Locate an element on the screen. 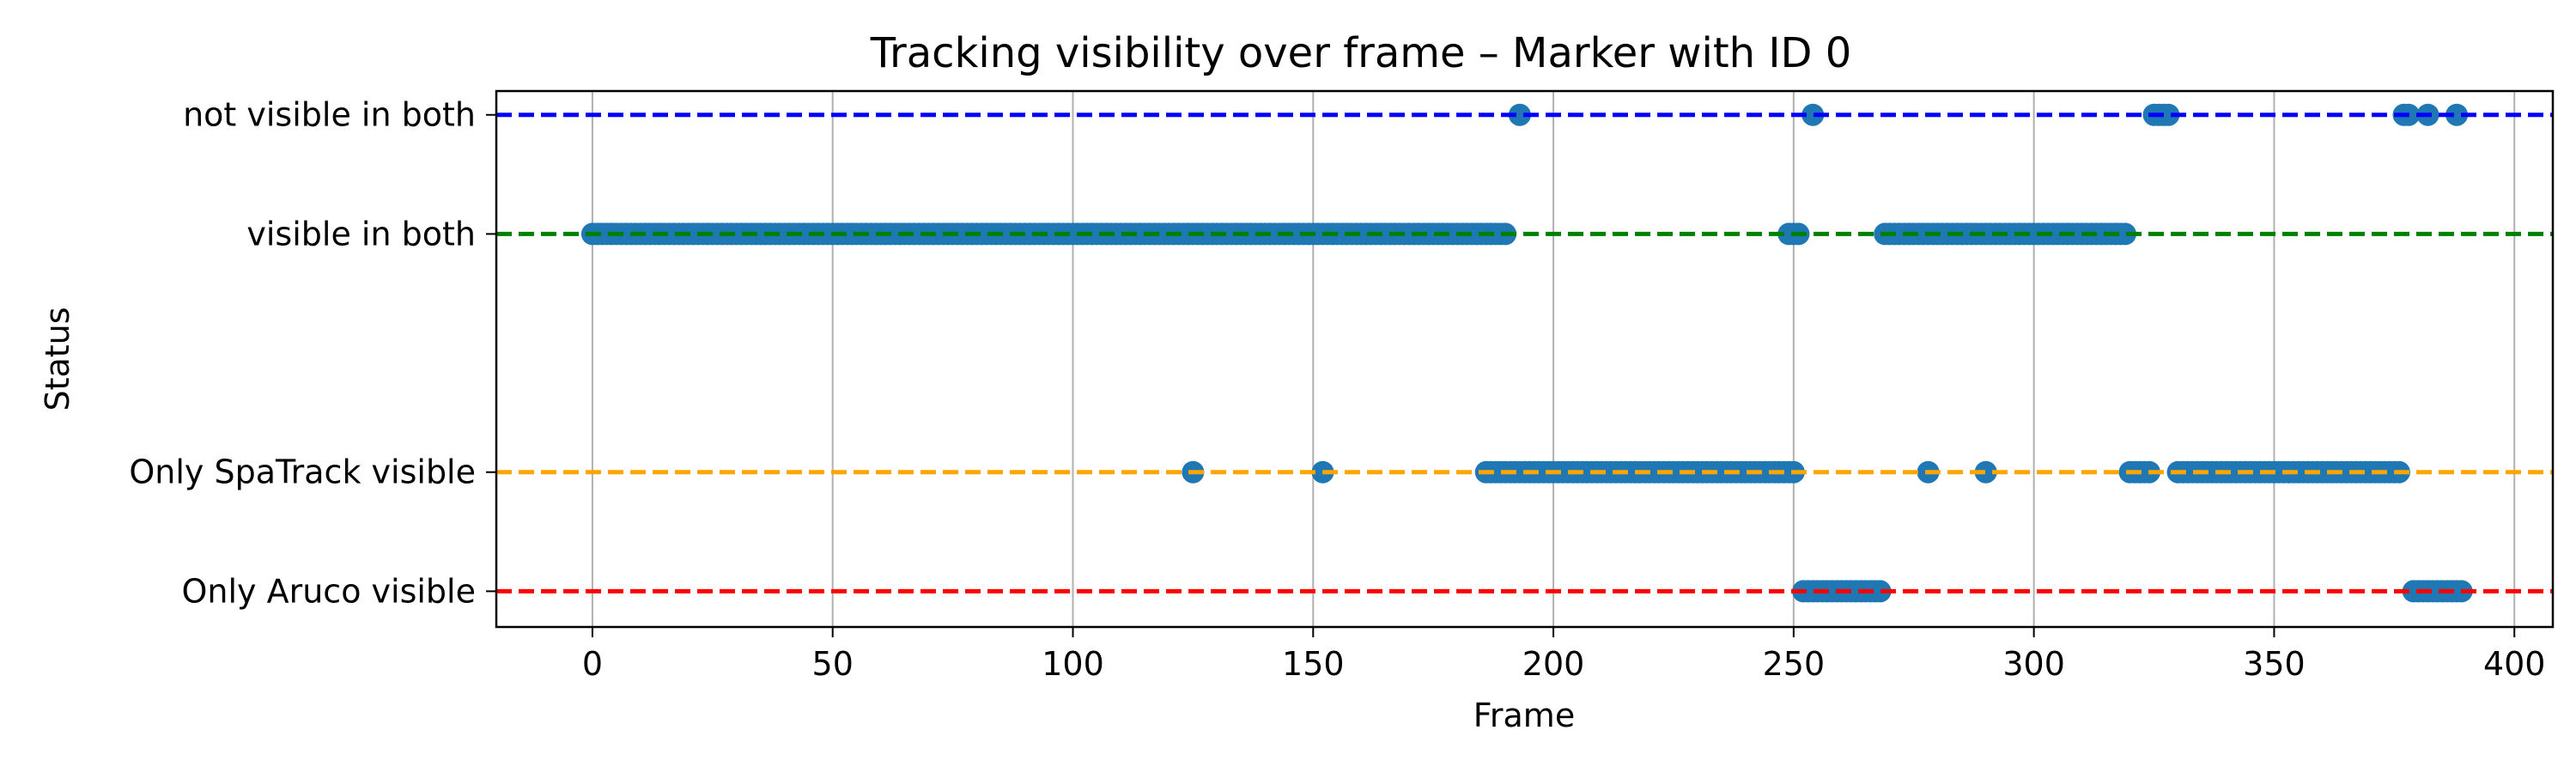  x-axis-label: Frame is located at coordinates (1524, 715).